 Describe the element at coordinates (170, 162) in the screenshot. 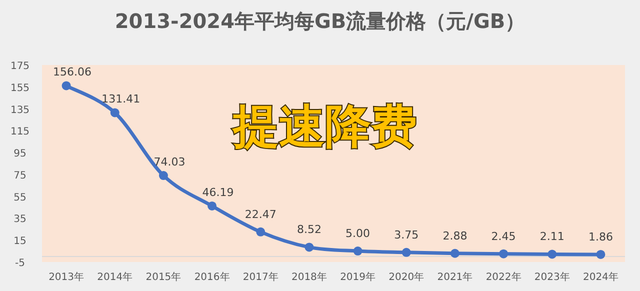

I see `data-label: 74.03` at that location.